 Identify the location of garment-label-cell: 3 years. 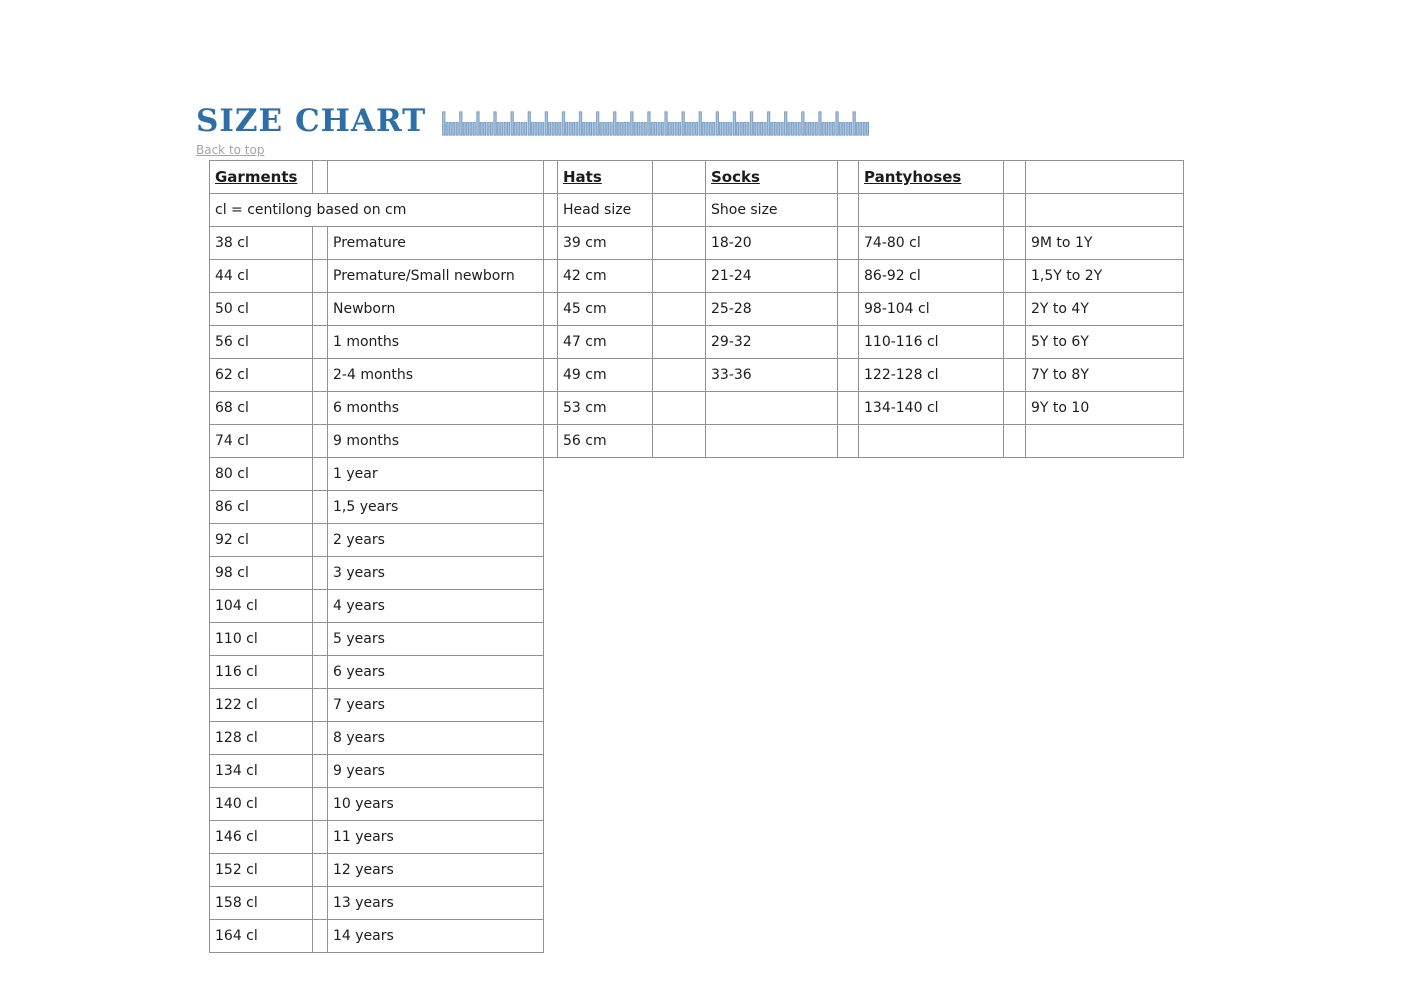
(435, 573).